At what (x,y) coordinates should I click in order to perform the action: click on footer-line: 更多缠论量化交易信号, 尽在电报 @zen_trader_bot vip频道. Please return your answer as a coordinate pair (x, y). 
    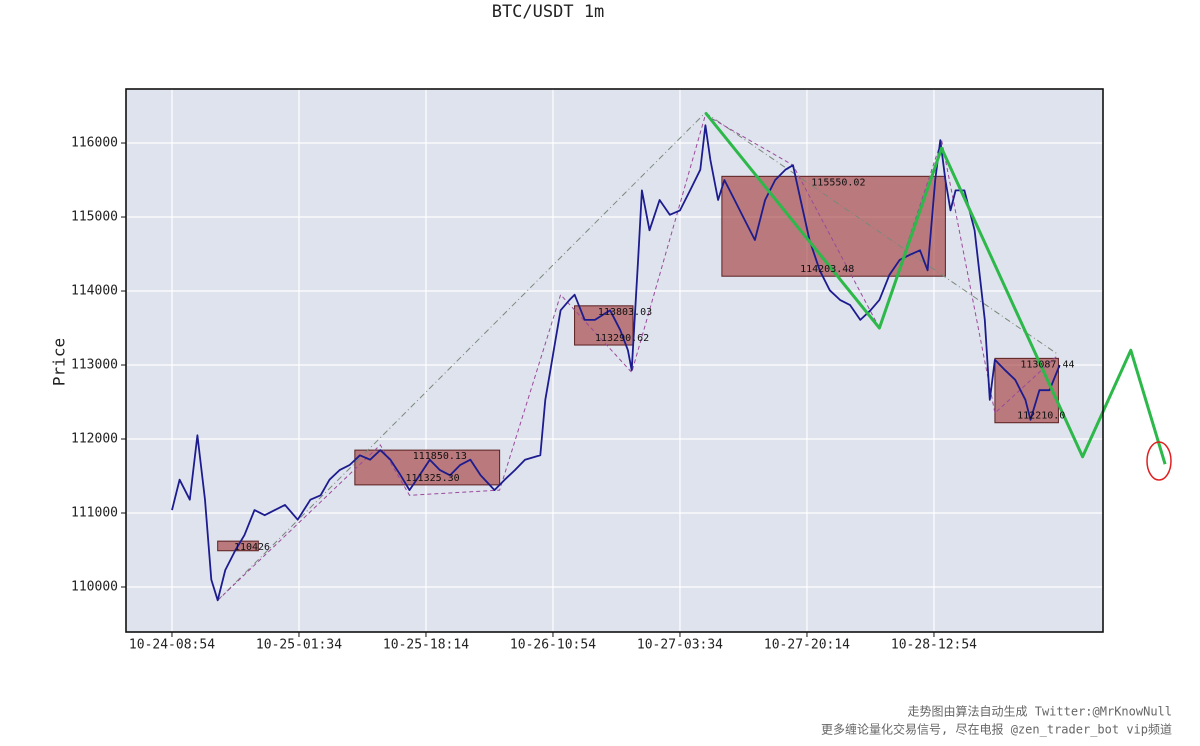
    Looking at the image, I should click on (996, 729).